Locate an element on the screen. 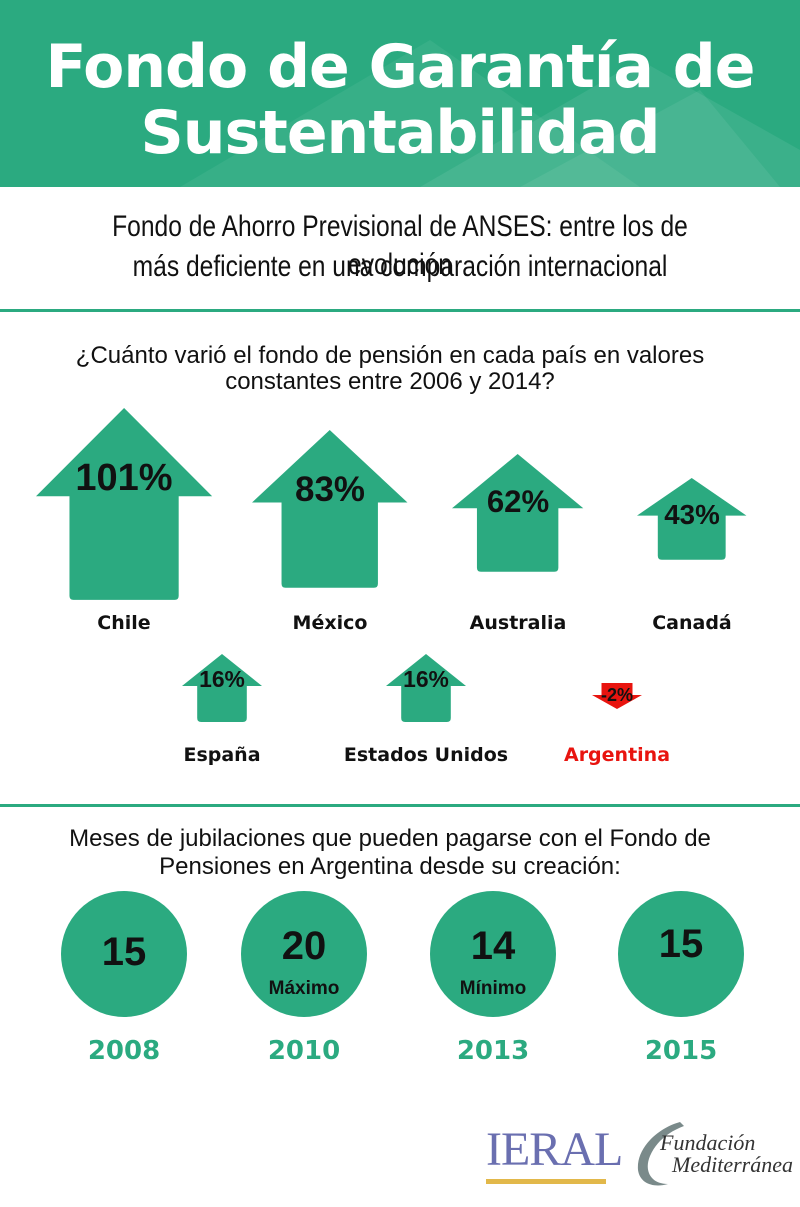 Image resolution: width=800 pixels, height=1207 pixels. arrow-canada is located at coordinates (692, 519).